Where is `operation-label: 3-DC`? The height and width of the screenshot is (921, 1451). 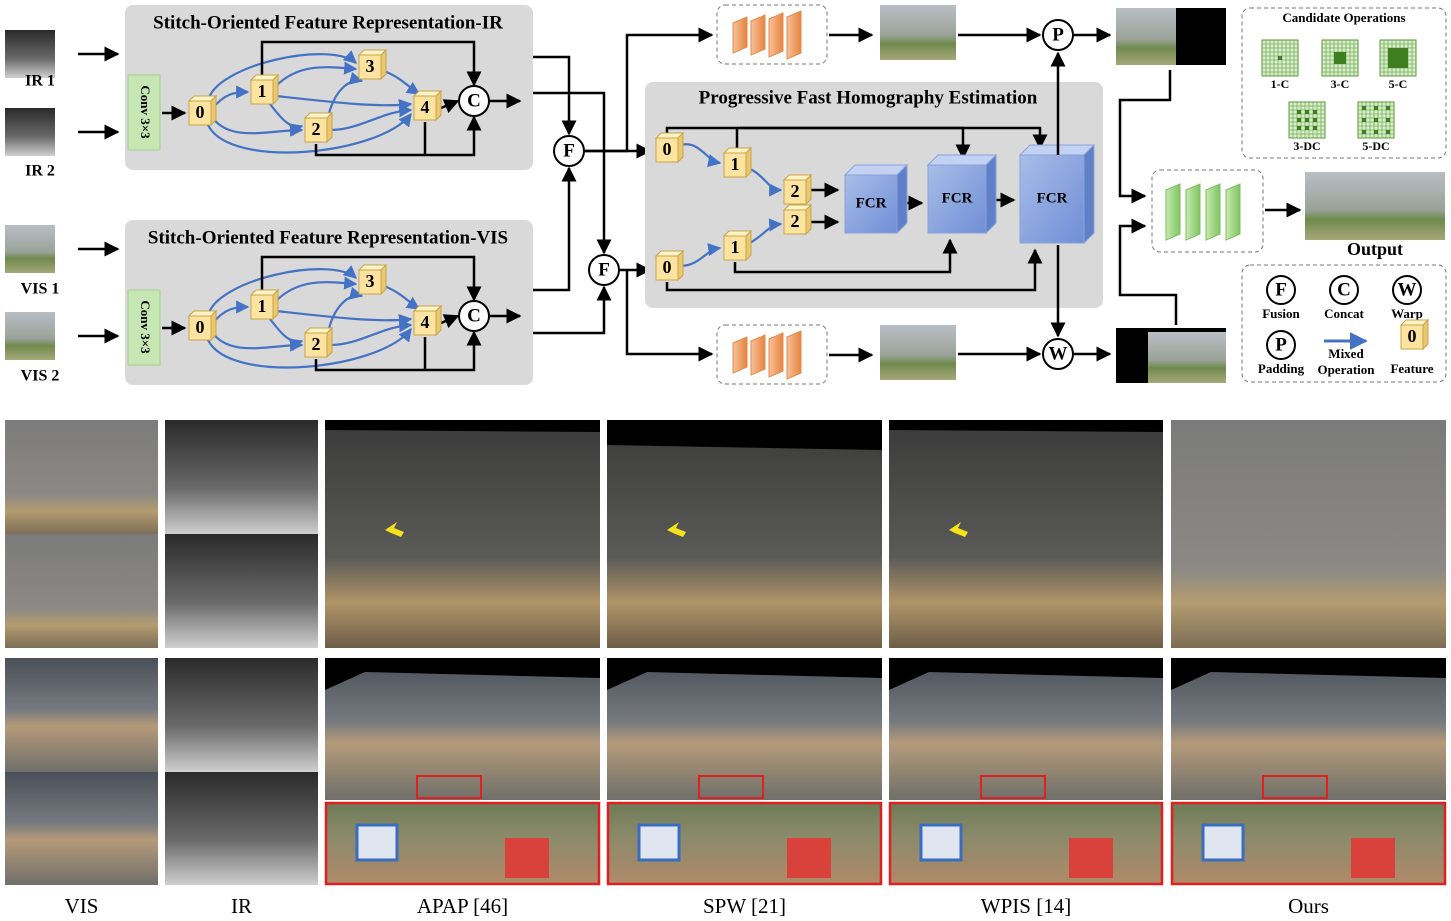
operation-label: 3-DC is located at coordinates (1306, 146).